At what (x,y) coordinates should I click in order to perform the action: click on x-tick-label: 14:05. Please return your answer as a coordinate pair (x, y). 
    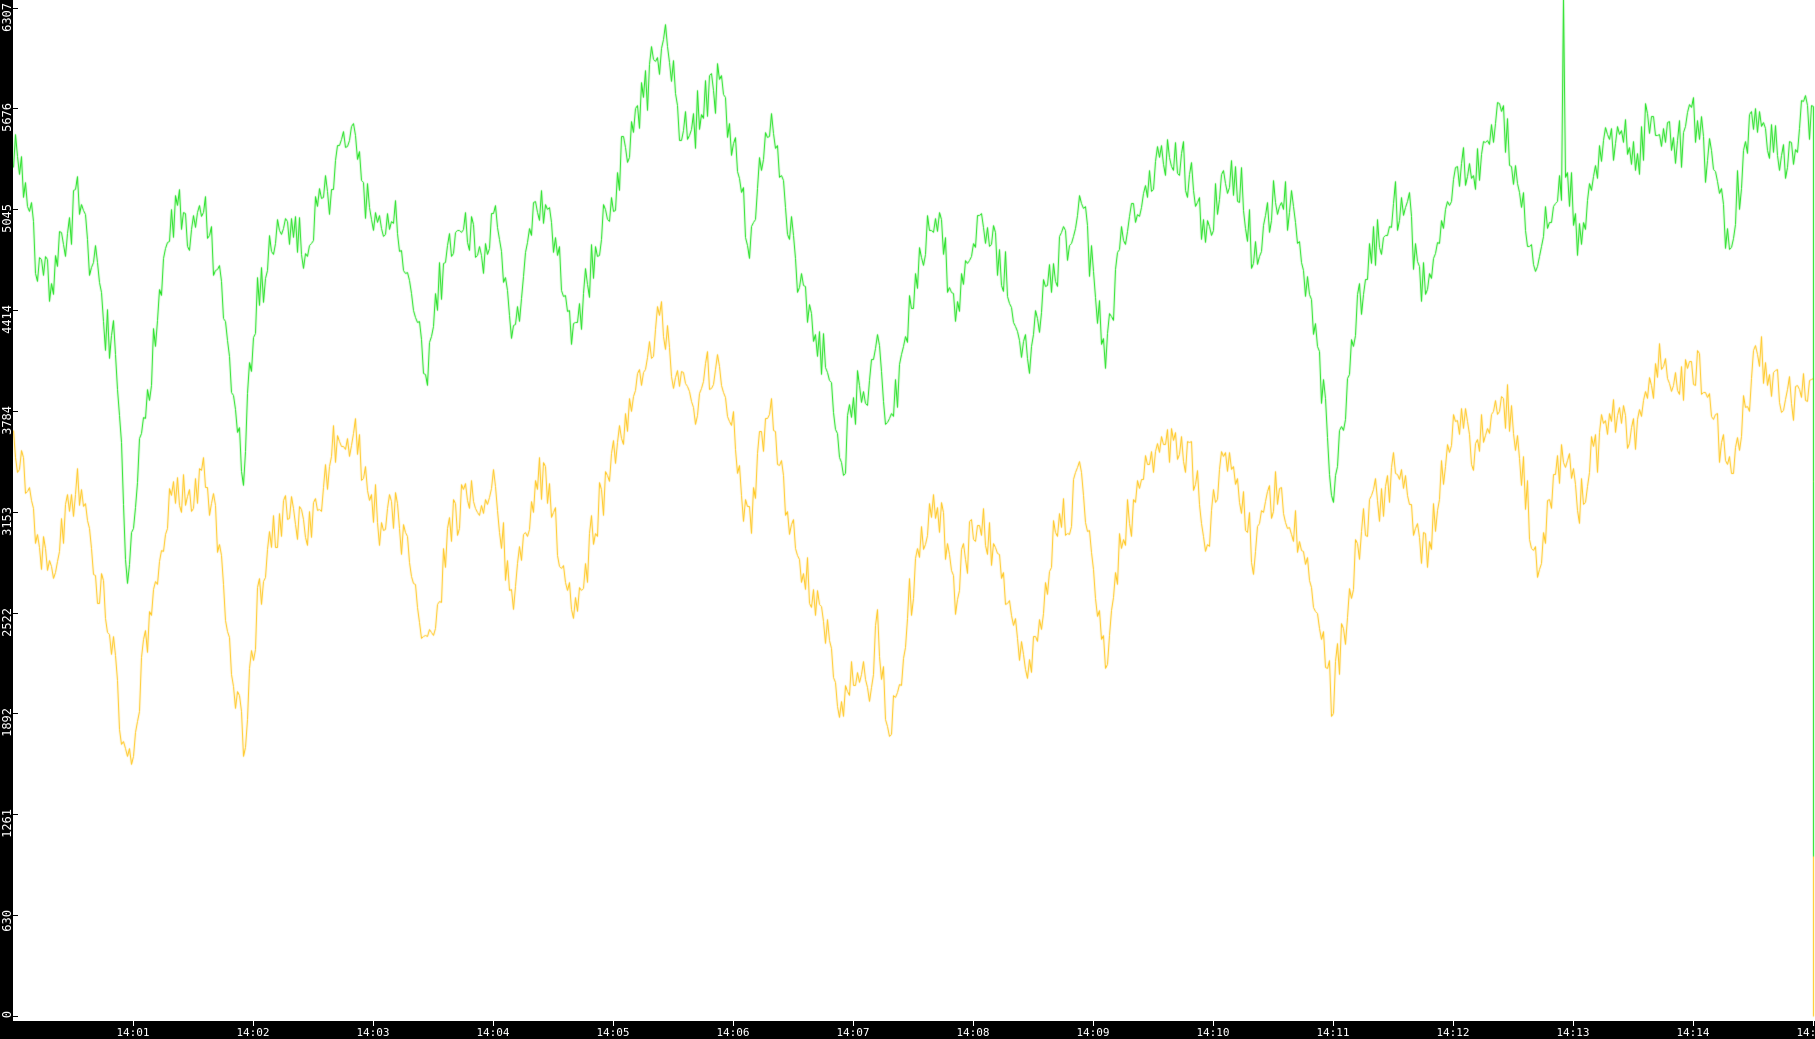
    Looking at the image, I should click on (612, 1032).